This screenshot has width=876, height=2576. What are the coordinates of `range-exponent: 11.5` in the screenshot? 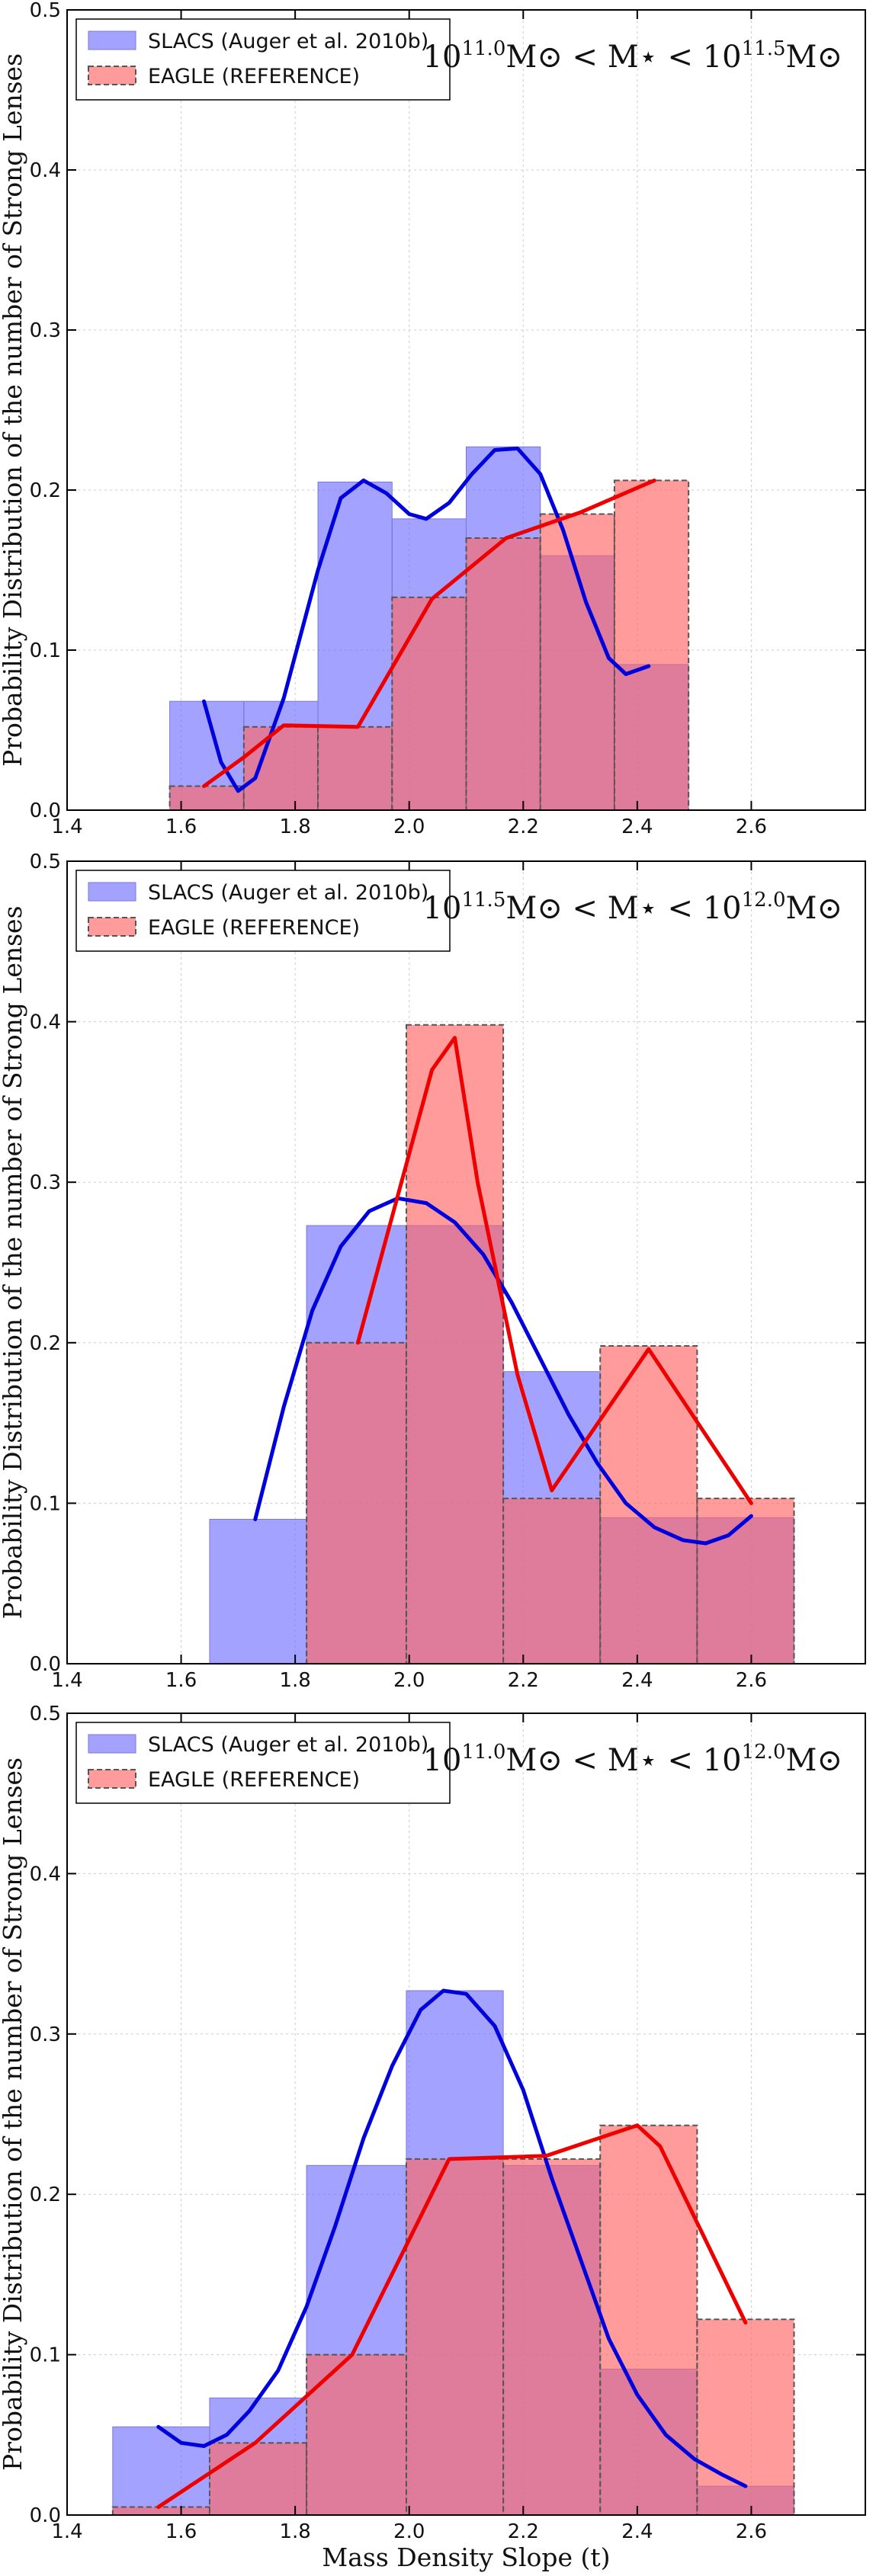 It's located at (483, 901).